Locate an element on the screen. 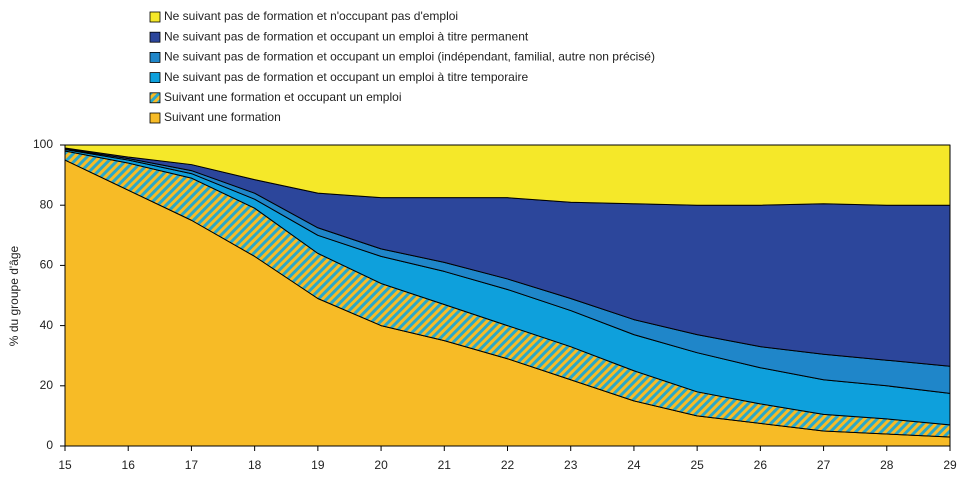 The width and height of the screenshot is (965, 479). x-tick-label: 17 is located at coordinates (192, 465).